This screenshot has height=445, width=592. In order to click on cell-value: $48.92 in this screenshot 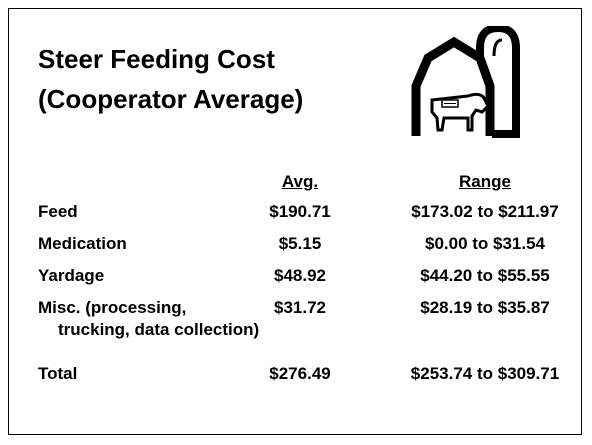, I will do `click(300, 275)`.